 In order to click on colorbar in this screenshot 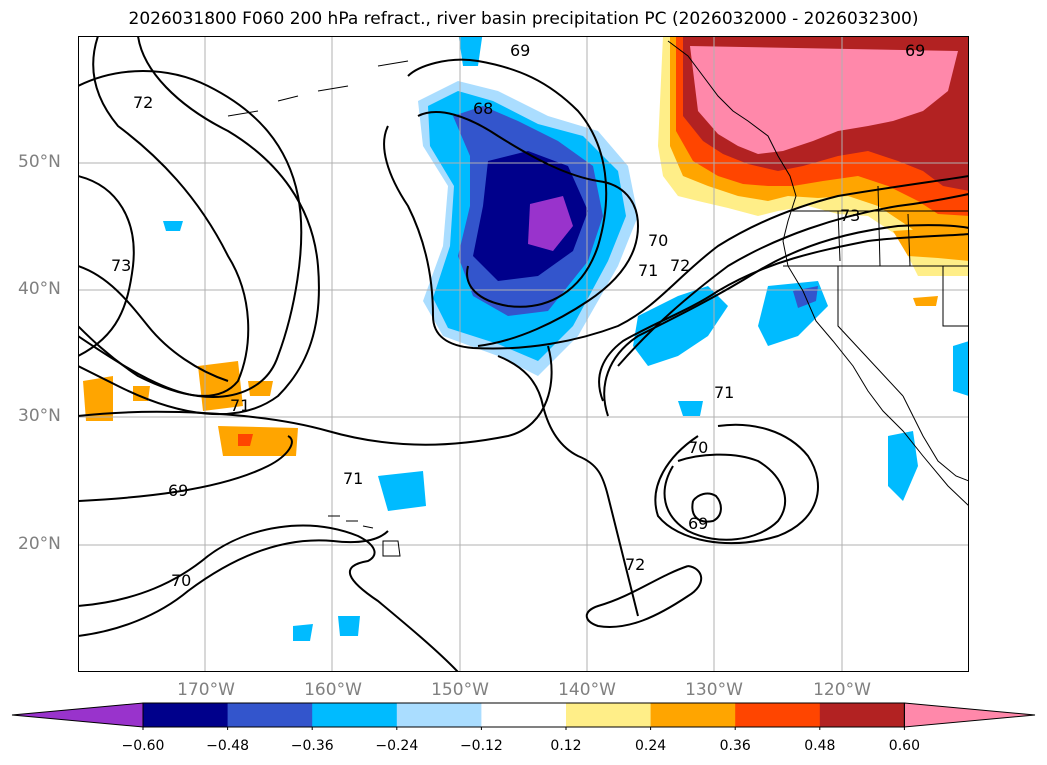, I will do `click(523, 716)`.